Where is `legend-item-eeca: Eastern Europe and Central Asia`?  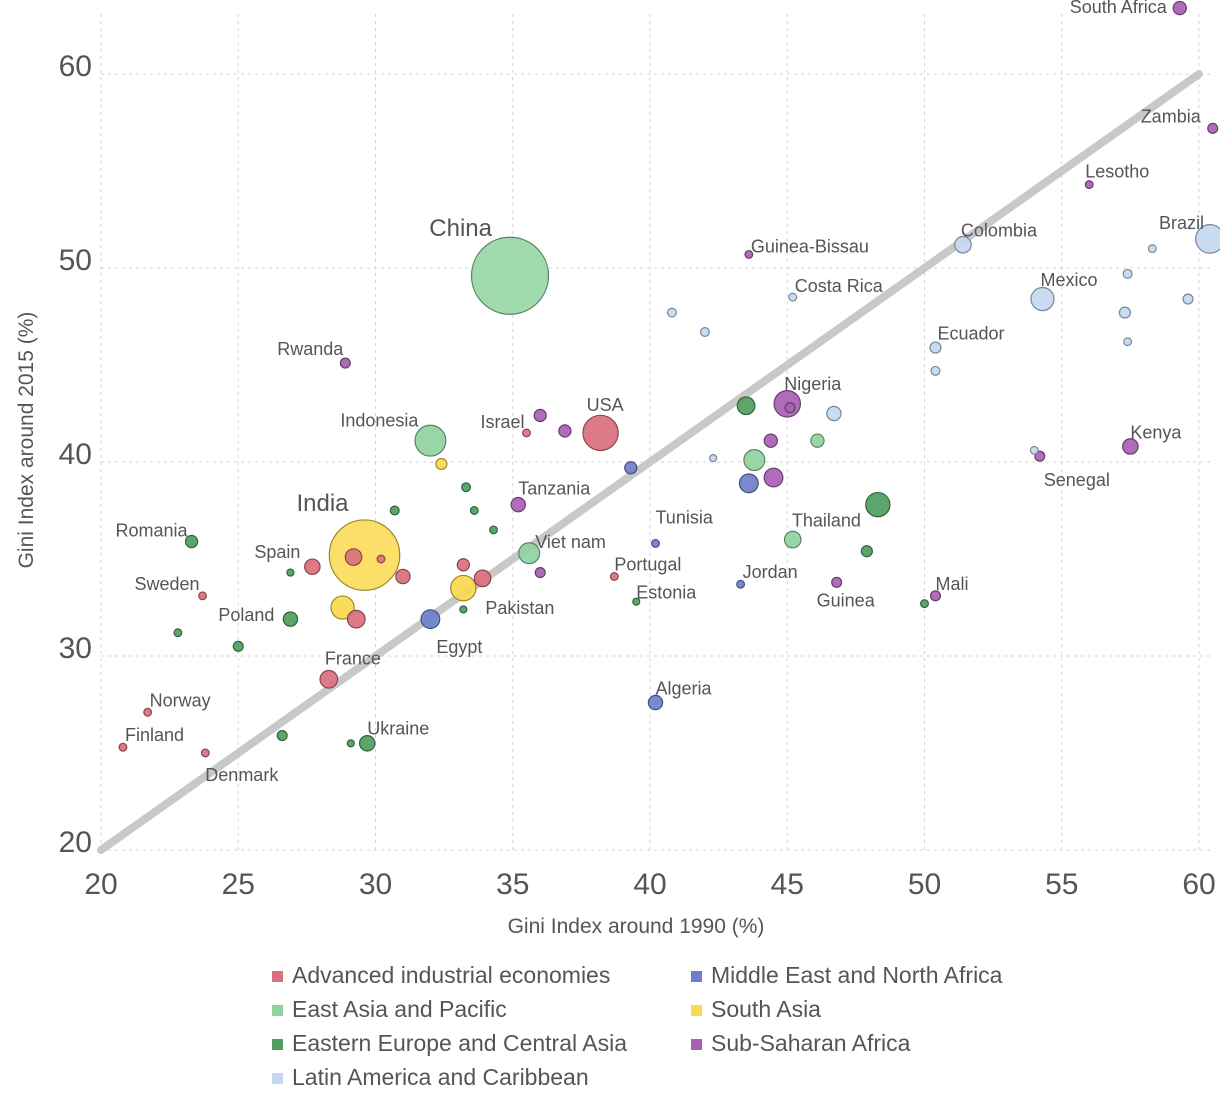 legend-item-eeca: Eastern Europe and Central Asia is located at coordinates (449, 1043).